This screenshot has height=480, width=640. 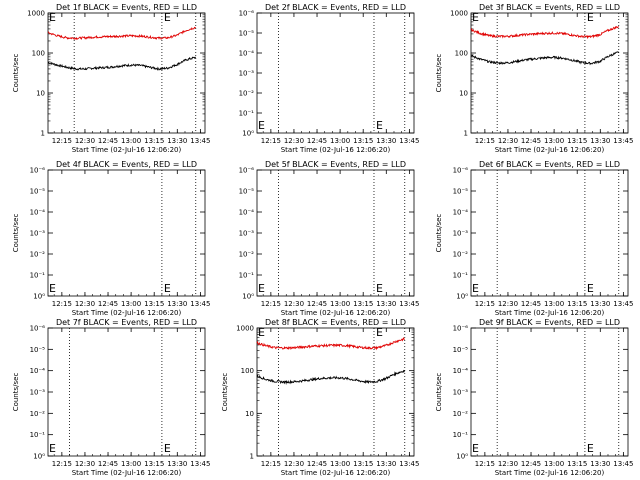 What do you see at coordinates (461, 54) in the screenshot?
I see `y-tick-label: 100` at bounding box center [461, 54].